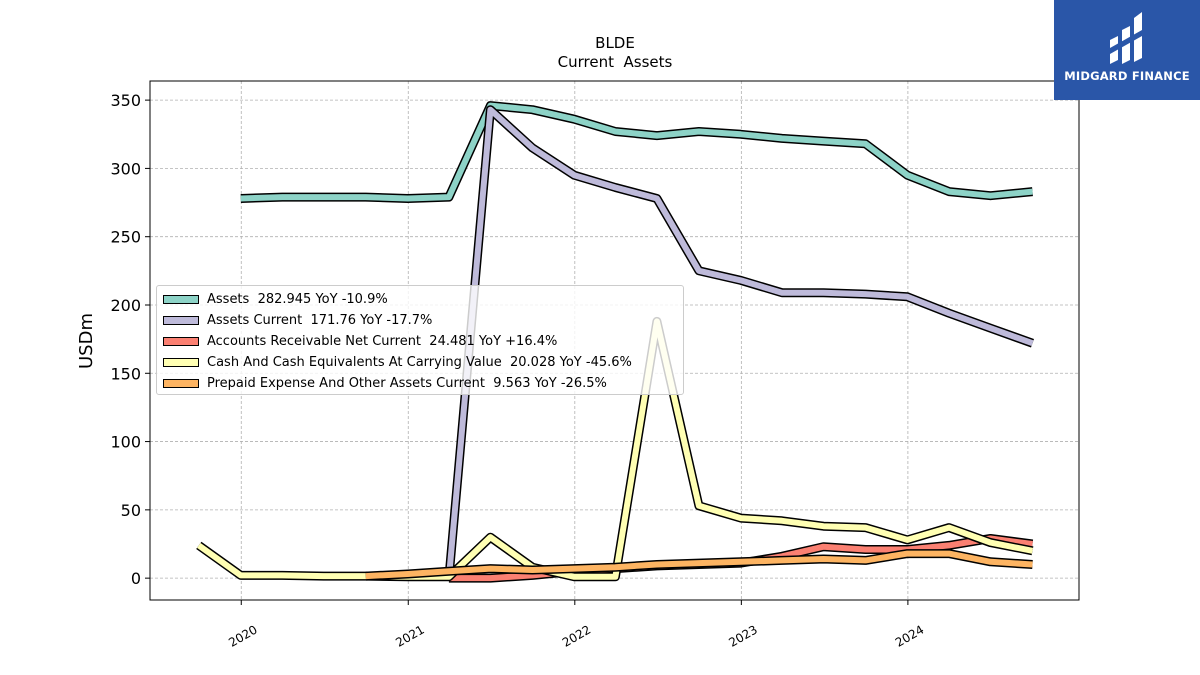 The height and width of the screenshot is (675, 1200). I want to click on y-axis: 0 50 100 150 200 250 300 350, so click(130, 339).